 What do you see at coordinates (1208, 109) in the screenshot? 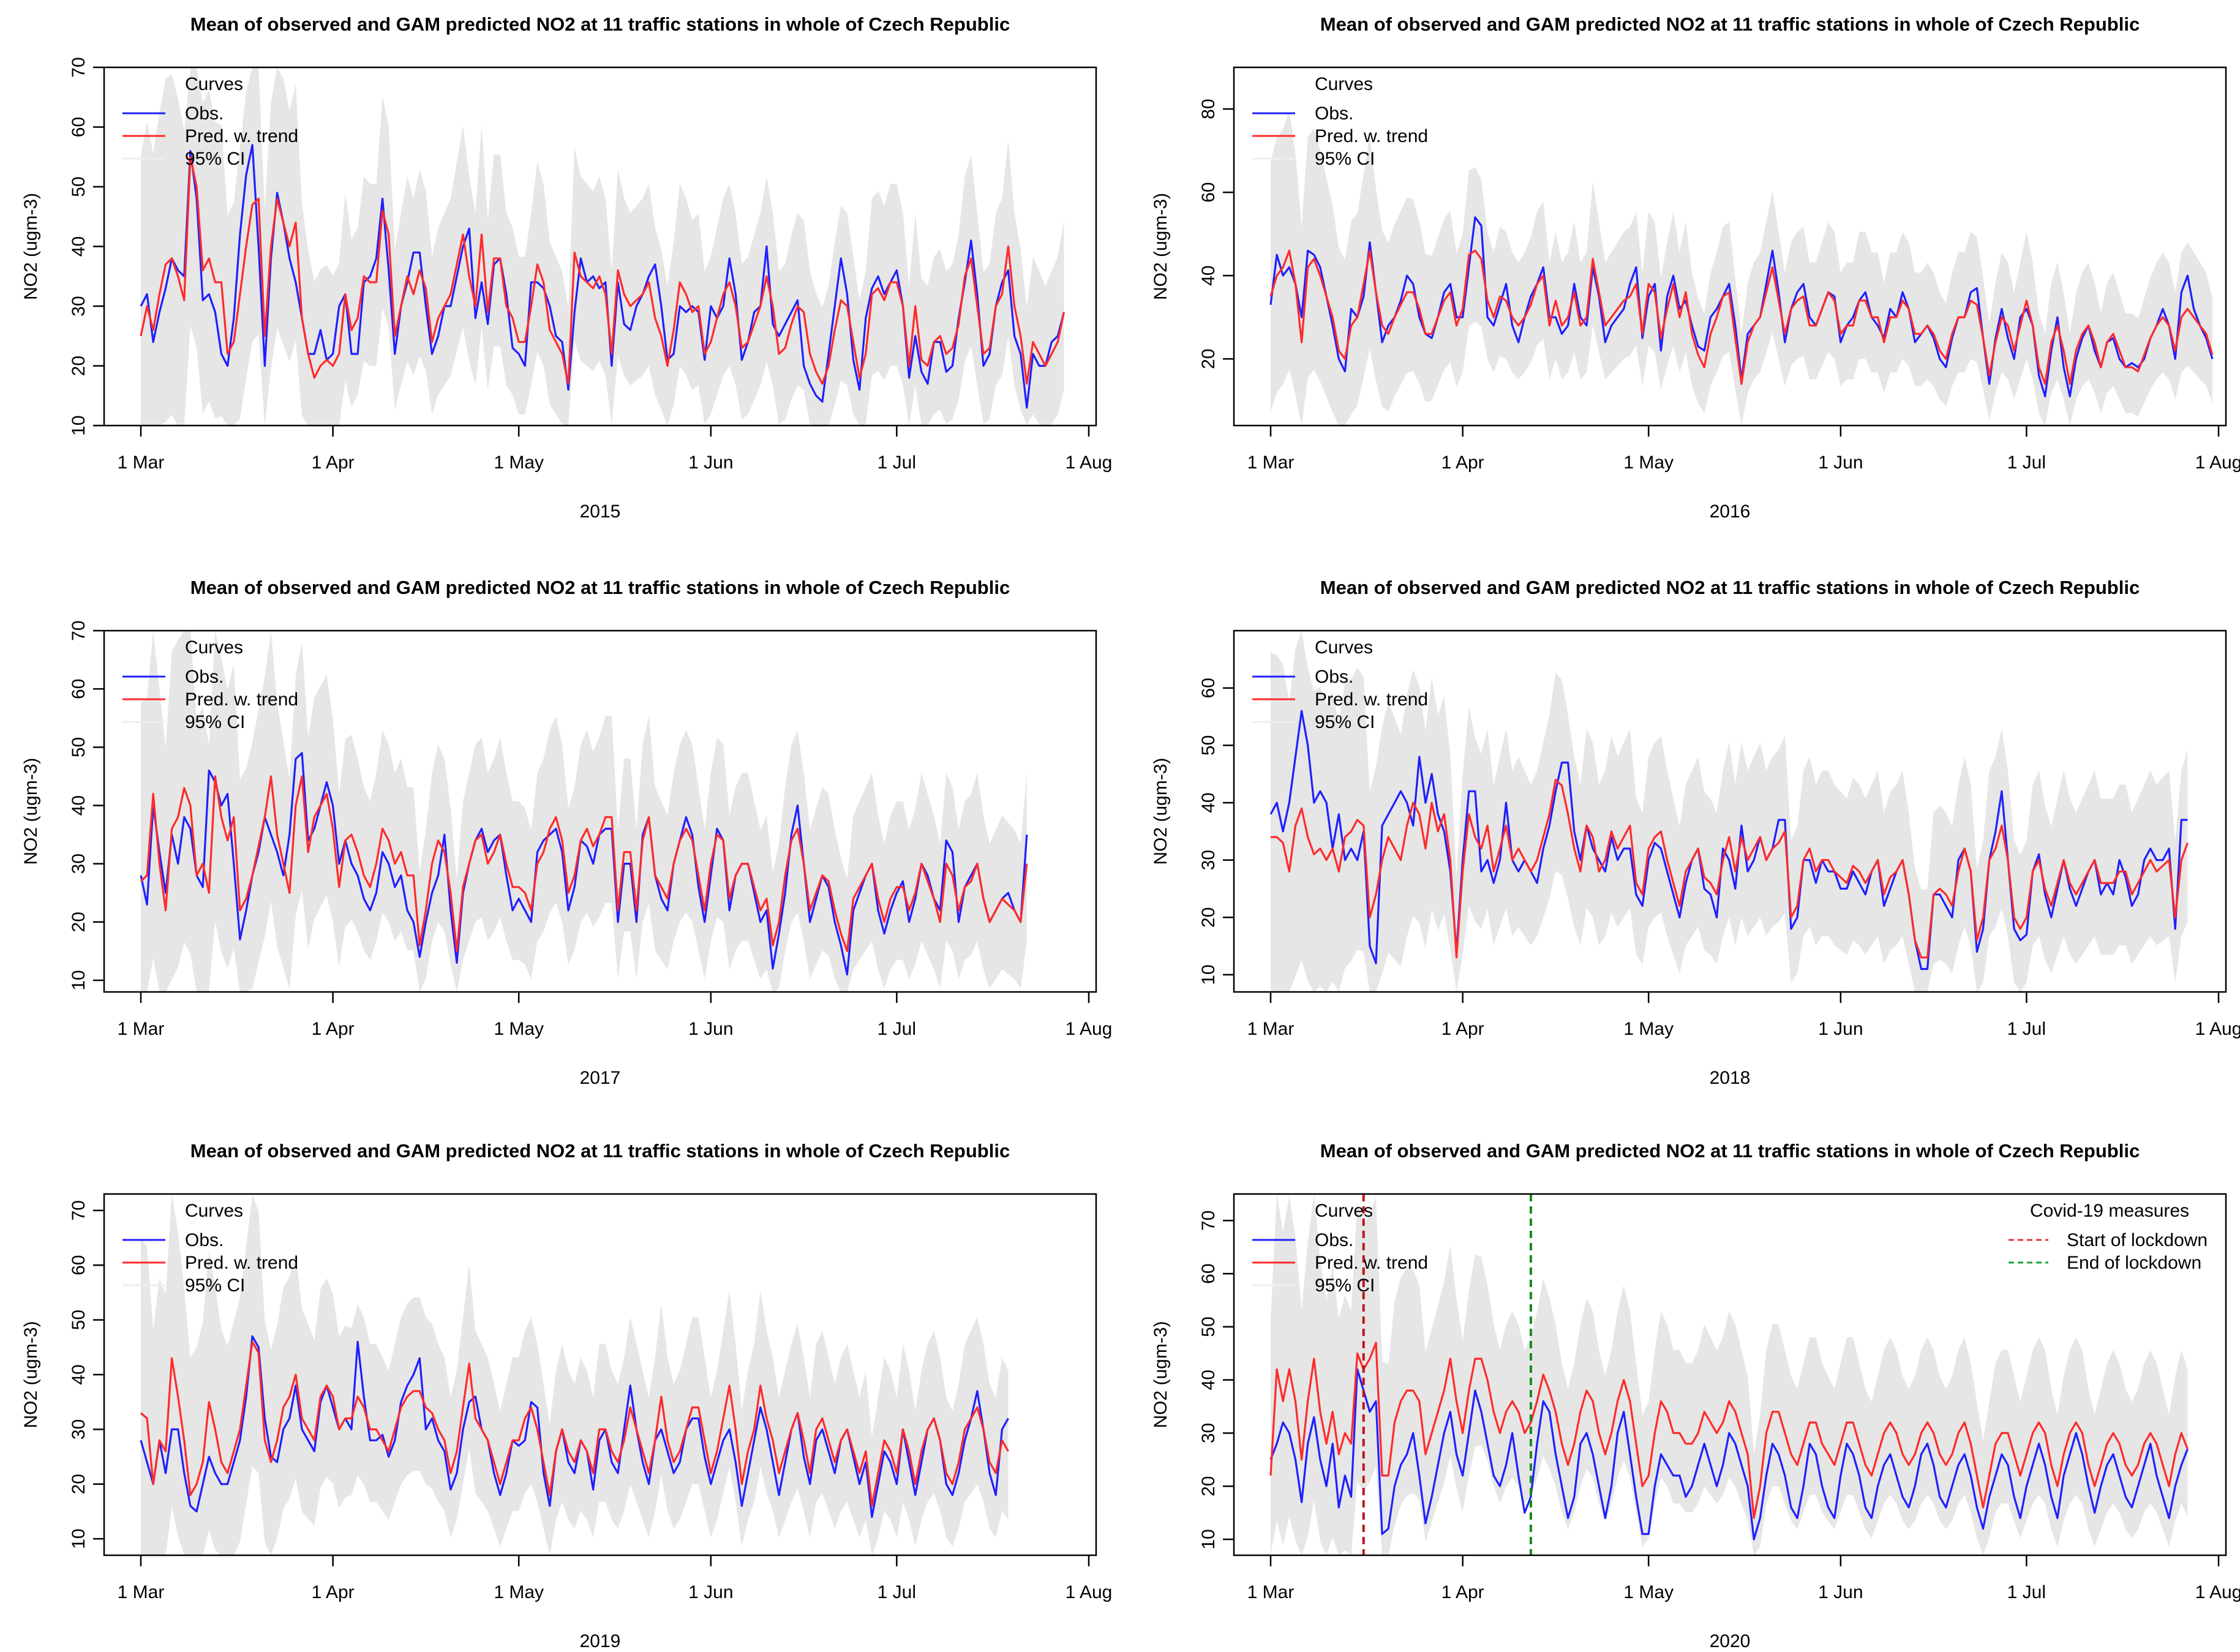
I see `y-tick-label: 80` at bounding box center [1208, 109].